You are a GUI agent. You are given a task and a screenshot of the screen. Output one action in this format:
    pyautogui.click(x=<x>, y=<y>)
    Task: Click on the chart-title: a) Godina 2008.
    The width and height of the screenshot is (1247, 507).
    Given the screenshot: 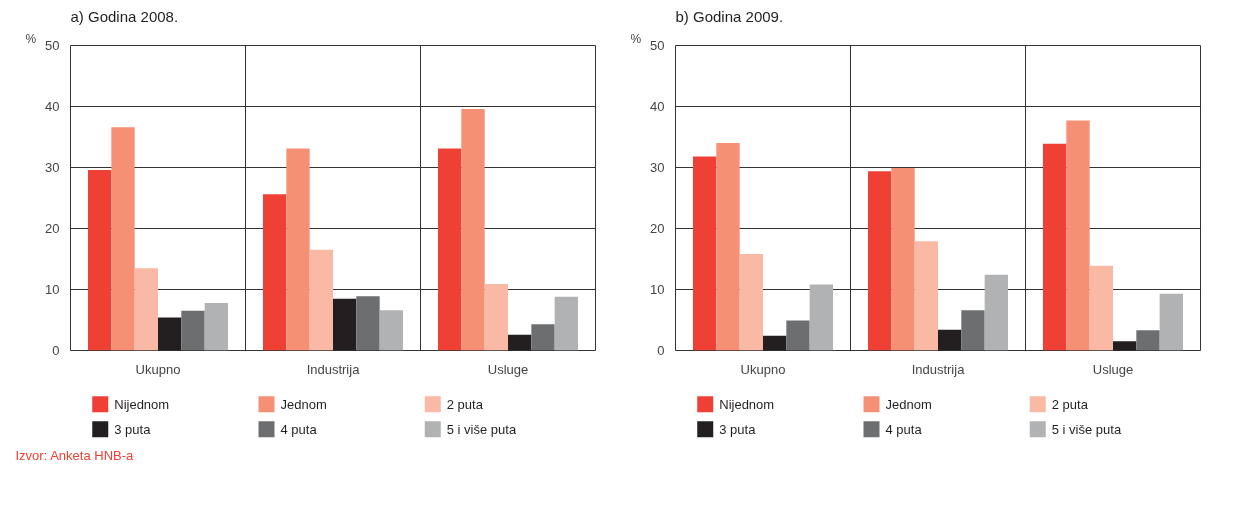 What is the action you would take?
    pyautogui.click(x=124, y=16)
    